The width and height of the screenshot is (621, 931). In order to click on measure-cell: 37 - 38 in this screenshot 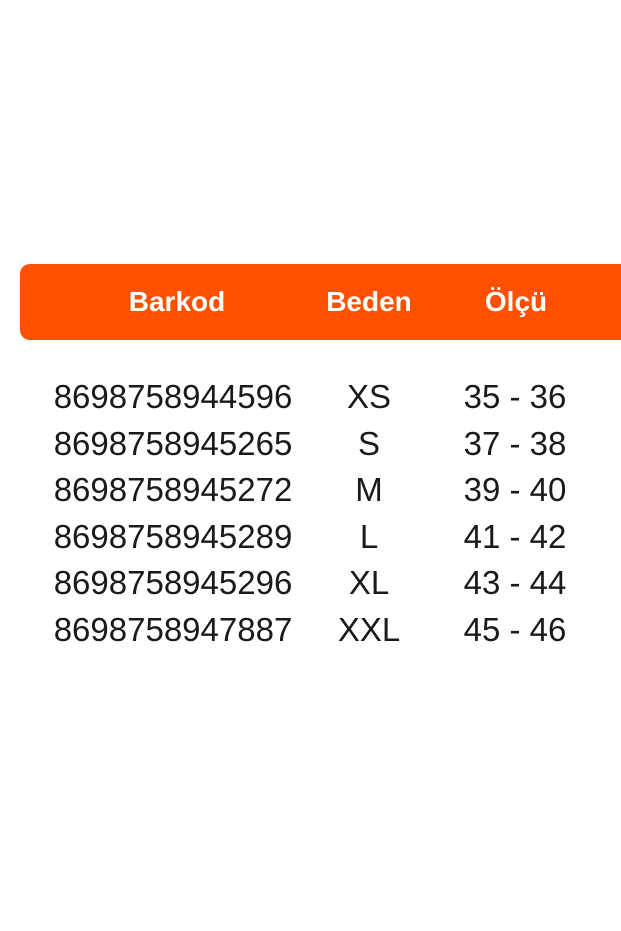, I will do `click(515, 443)`.